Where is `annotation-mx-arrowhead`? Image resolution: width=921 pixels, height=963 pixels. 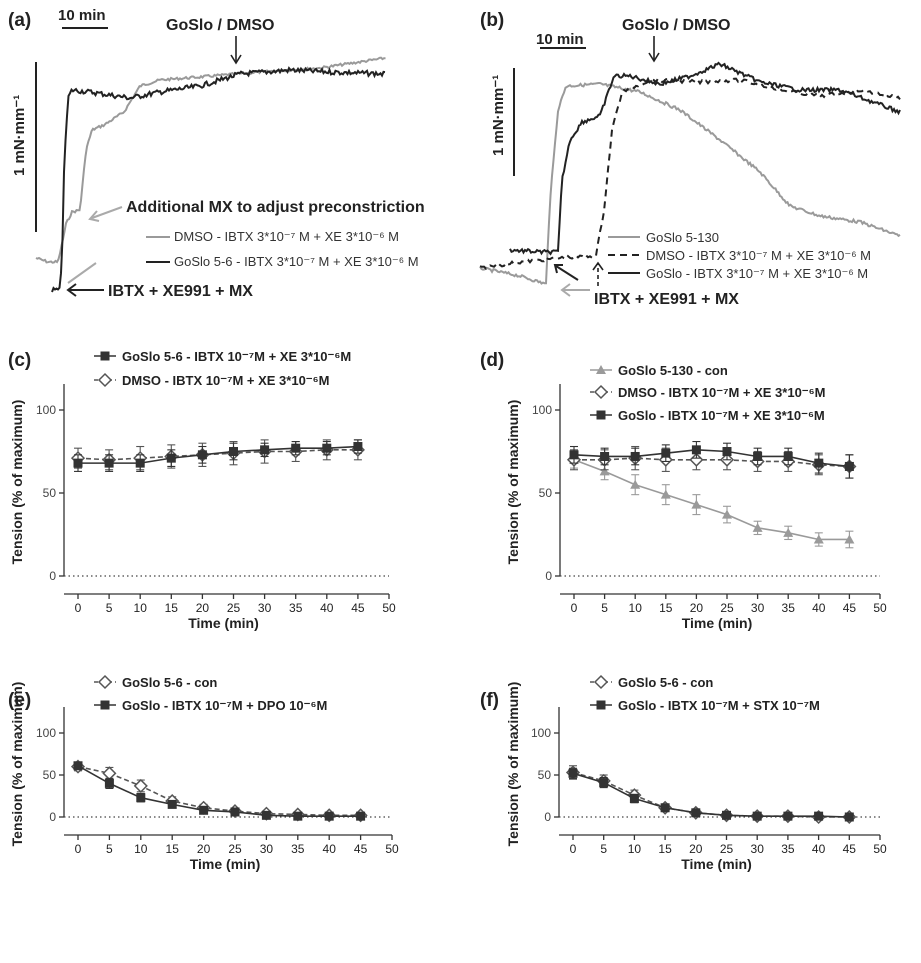 annotation-mx-arrowhead is located at coordinates (94, 216).